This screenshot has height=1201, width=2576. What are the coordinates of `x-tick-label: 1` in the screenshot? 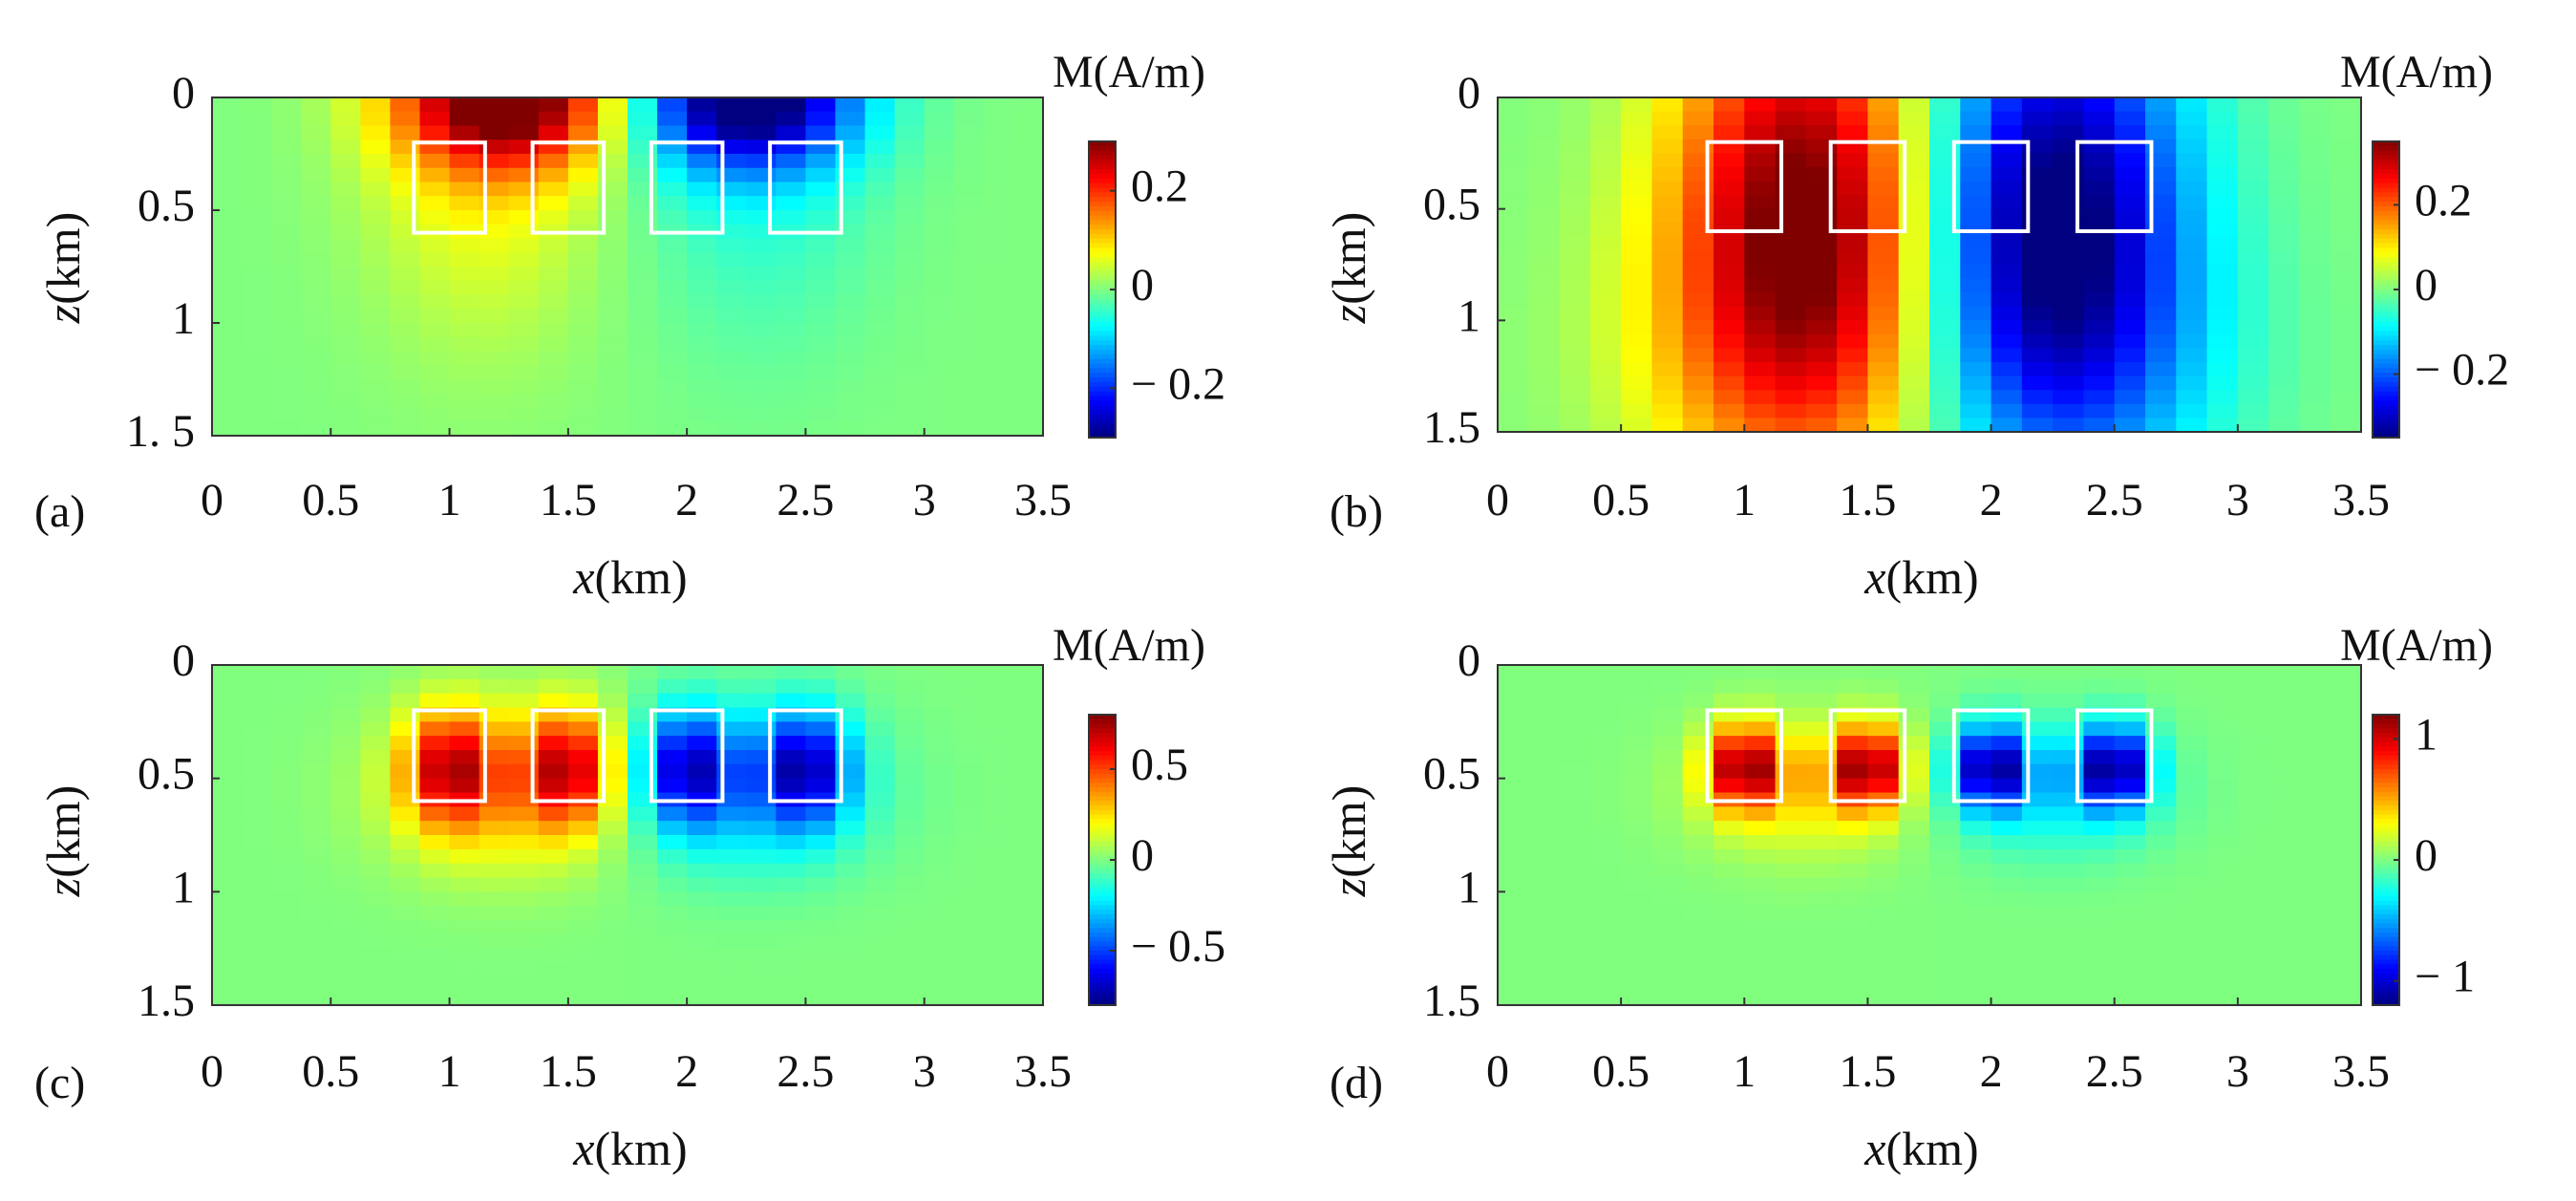 It's located at (1744, 500).